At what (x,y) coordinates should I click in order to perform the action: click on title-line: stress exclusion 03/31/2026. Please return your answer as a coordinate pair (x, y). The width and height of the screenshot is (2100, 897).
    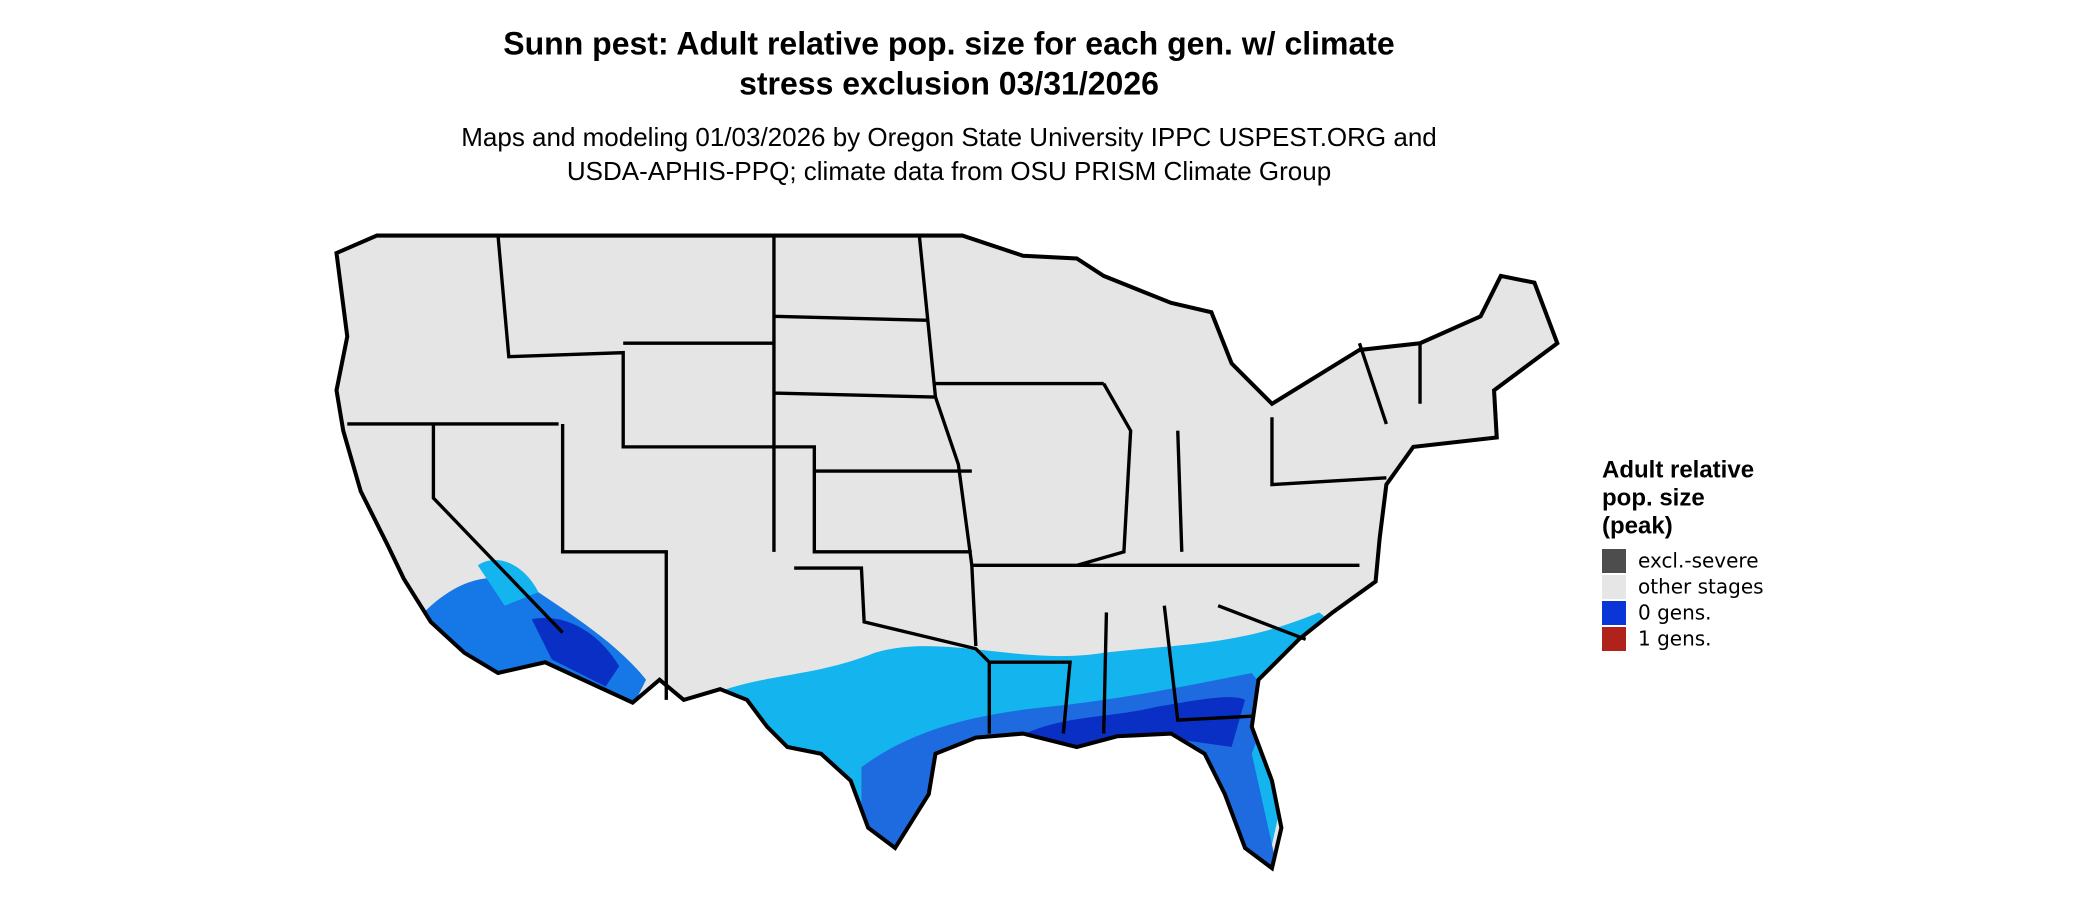
    Looking at the image, I should click on (949, 83).